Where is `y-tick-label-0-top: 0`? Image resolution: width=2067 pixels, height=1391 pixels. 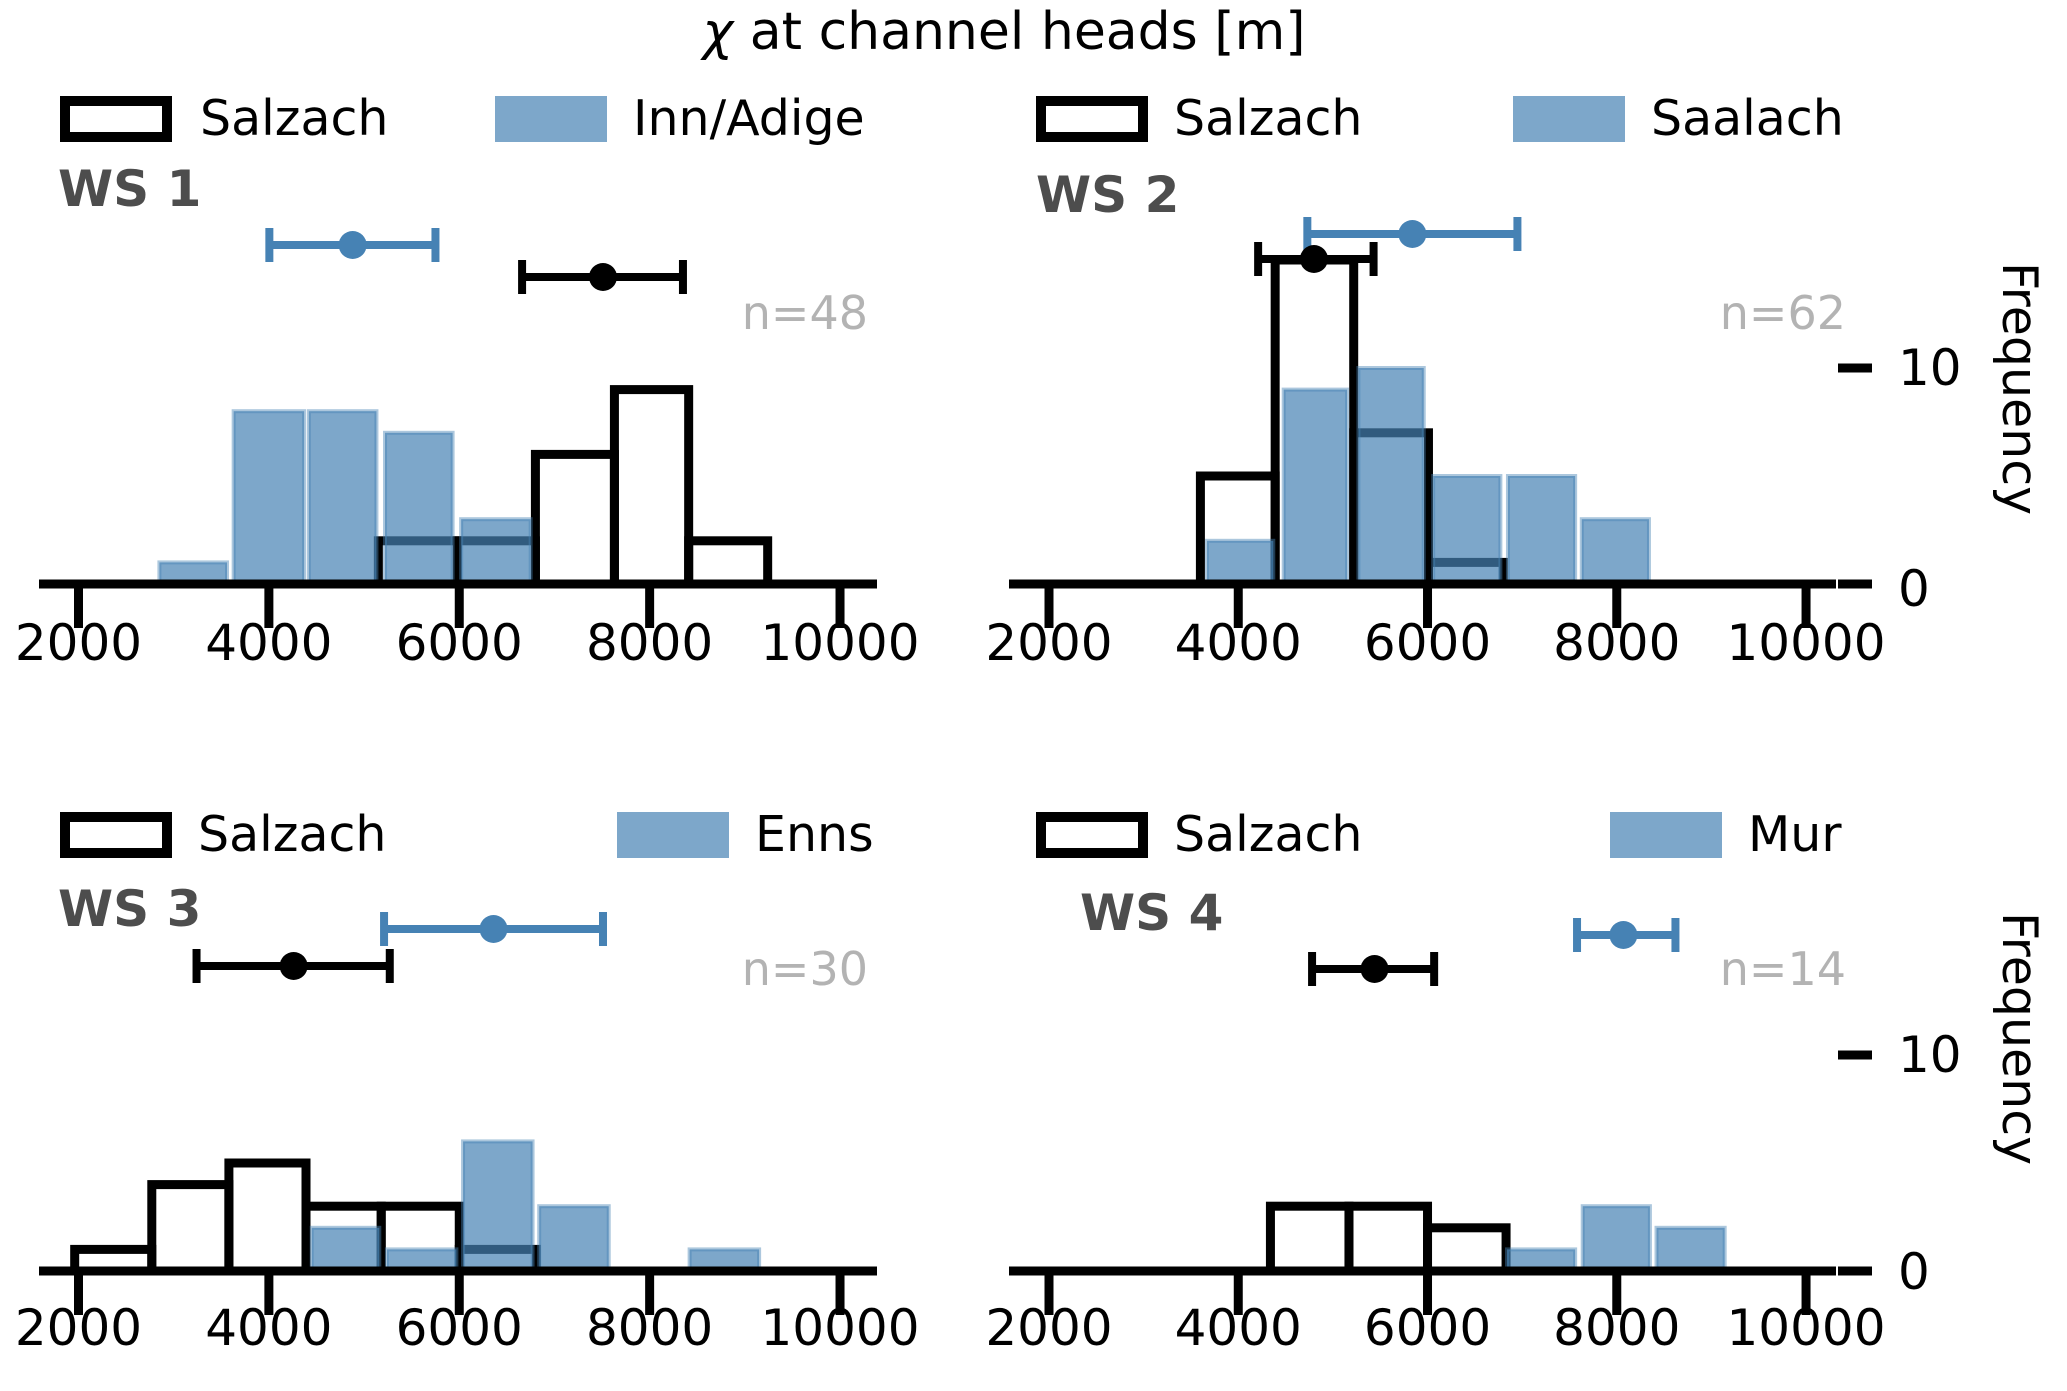 y-tick-label-0-top: 0 is located at coordinates (1914, 589).